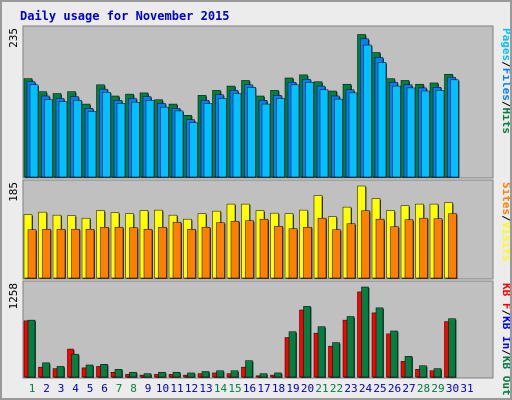 The height and width of the screenshot is (400, 512). I want to click on x-tick-label: 26, so click(394, 388).